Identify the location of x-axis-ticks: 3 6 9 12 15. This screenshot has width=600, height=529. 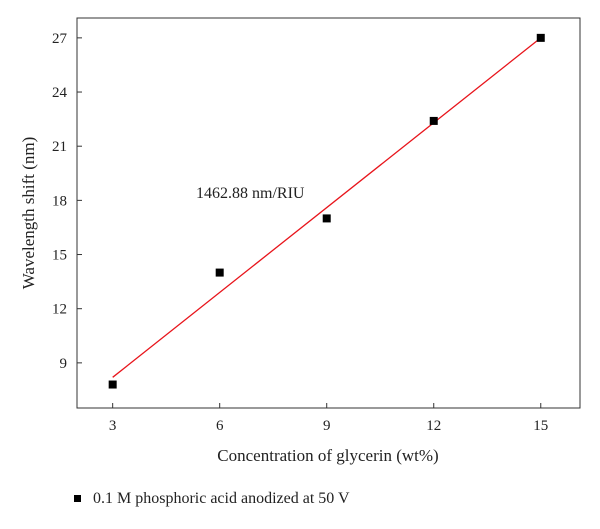
(328, 418).